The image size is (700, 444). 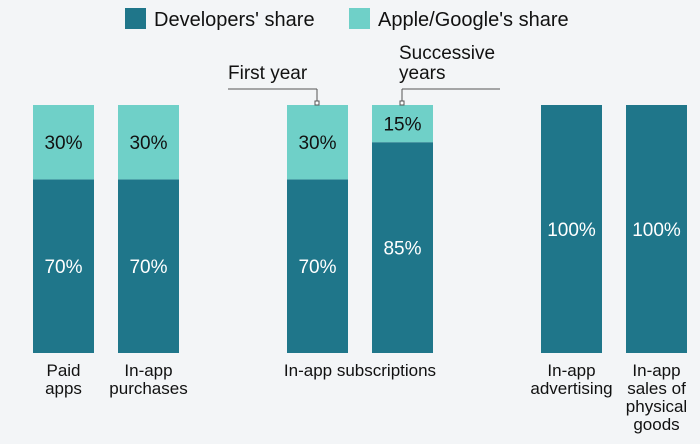 I want to click on bar-label-platform-2: 30%, so click(x=317, y=143).